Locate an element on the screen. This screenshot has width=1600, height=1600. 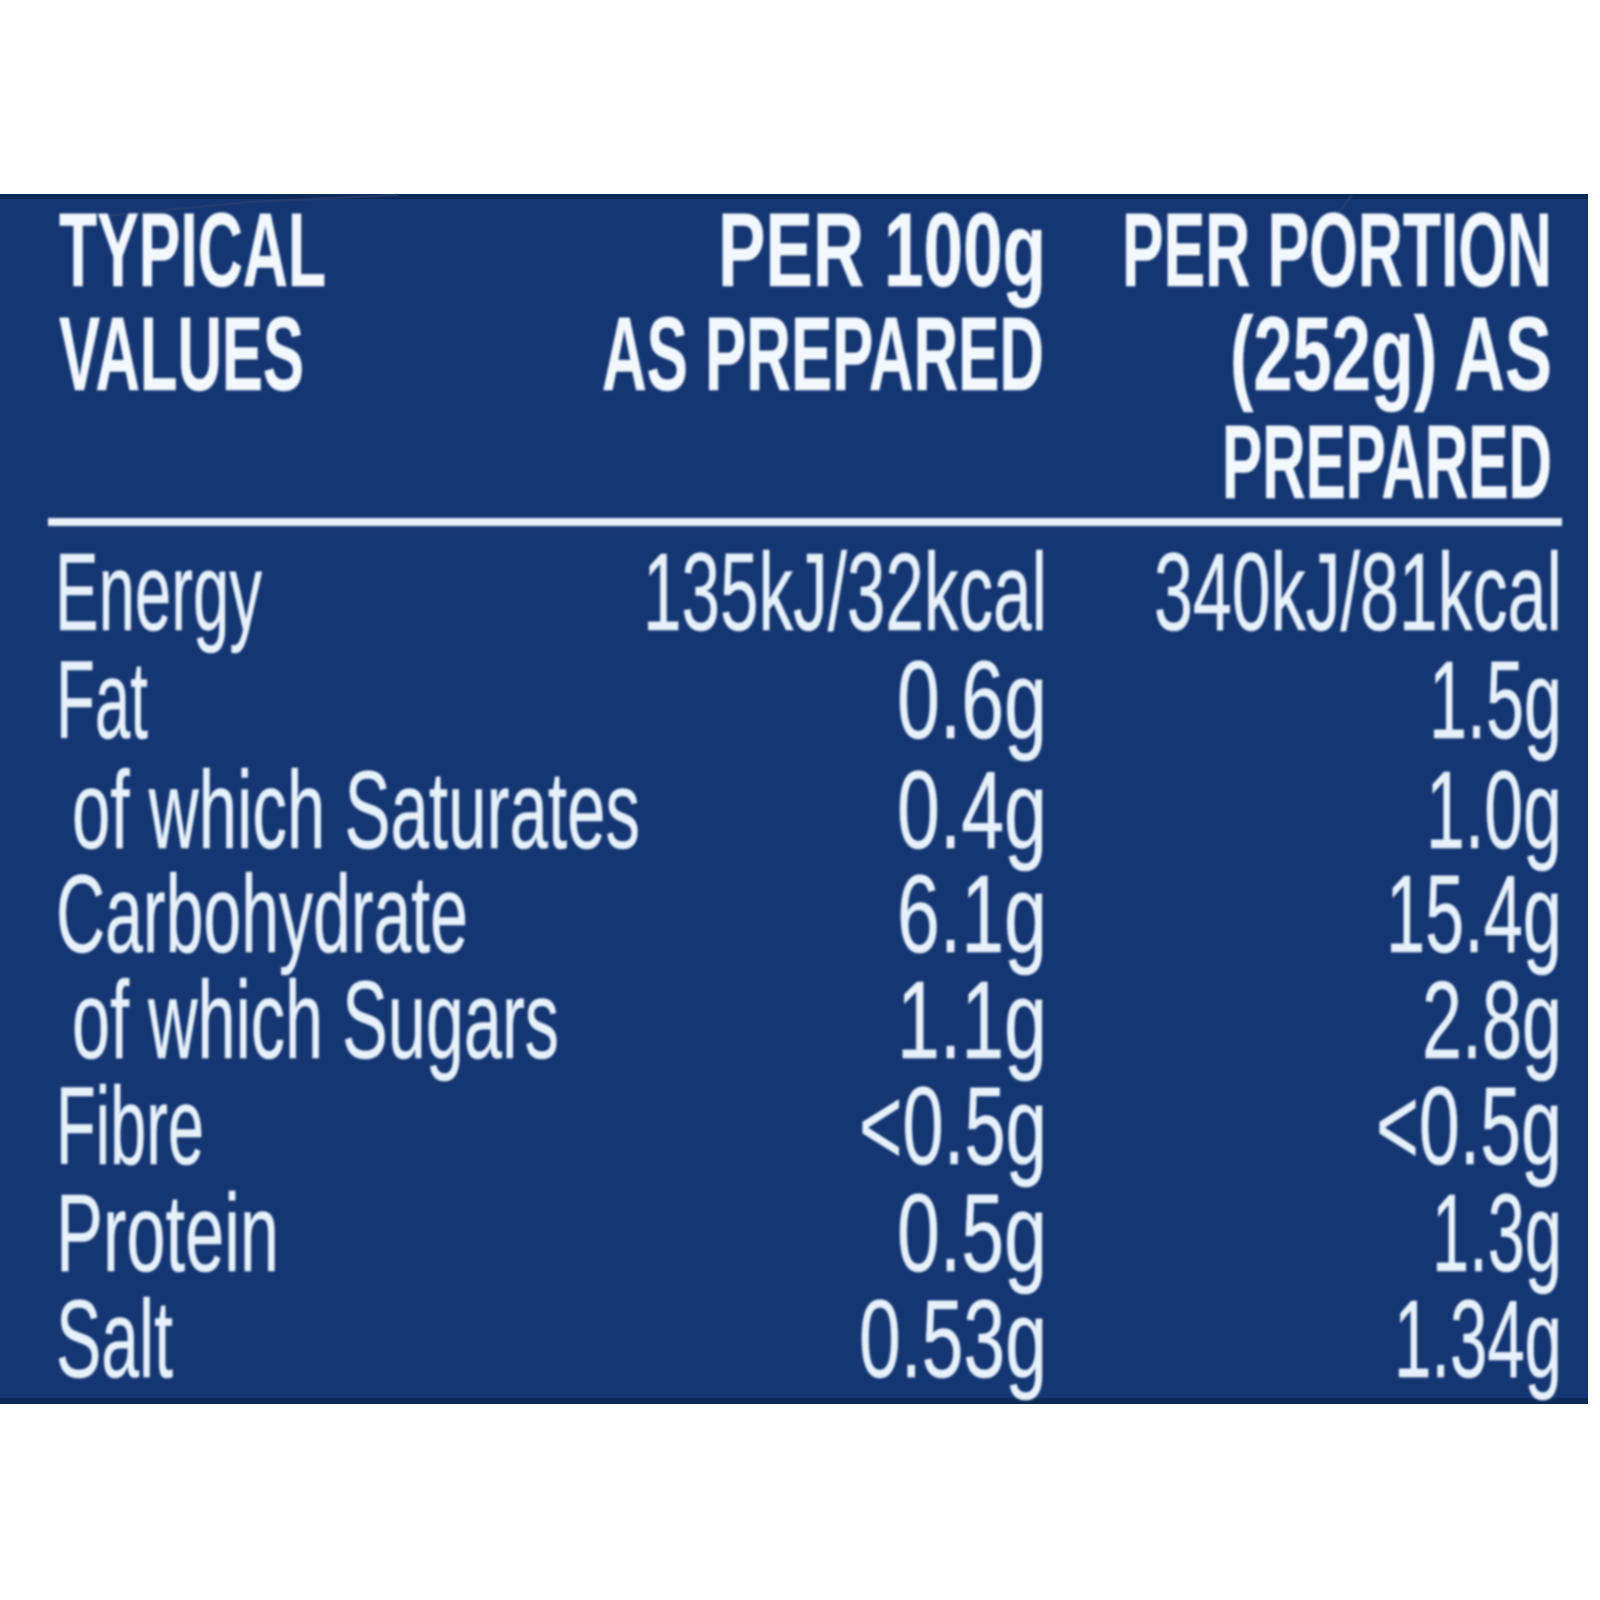
svg-text: Salt is located at coordinates (114, 1339).